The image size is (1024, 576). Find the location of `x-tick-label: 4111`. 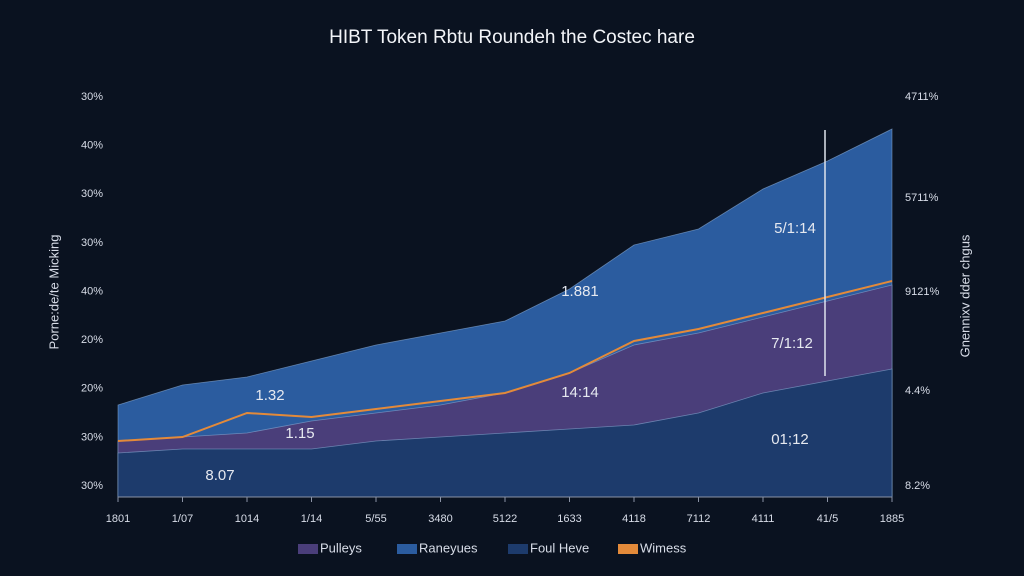

x-tick-label: 4111 is located at coordinates (763, 519).